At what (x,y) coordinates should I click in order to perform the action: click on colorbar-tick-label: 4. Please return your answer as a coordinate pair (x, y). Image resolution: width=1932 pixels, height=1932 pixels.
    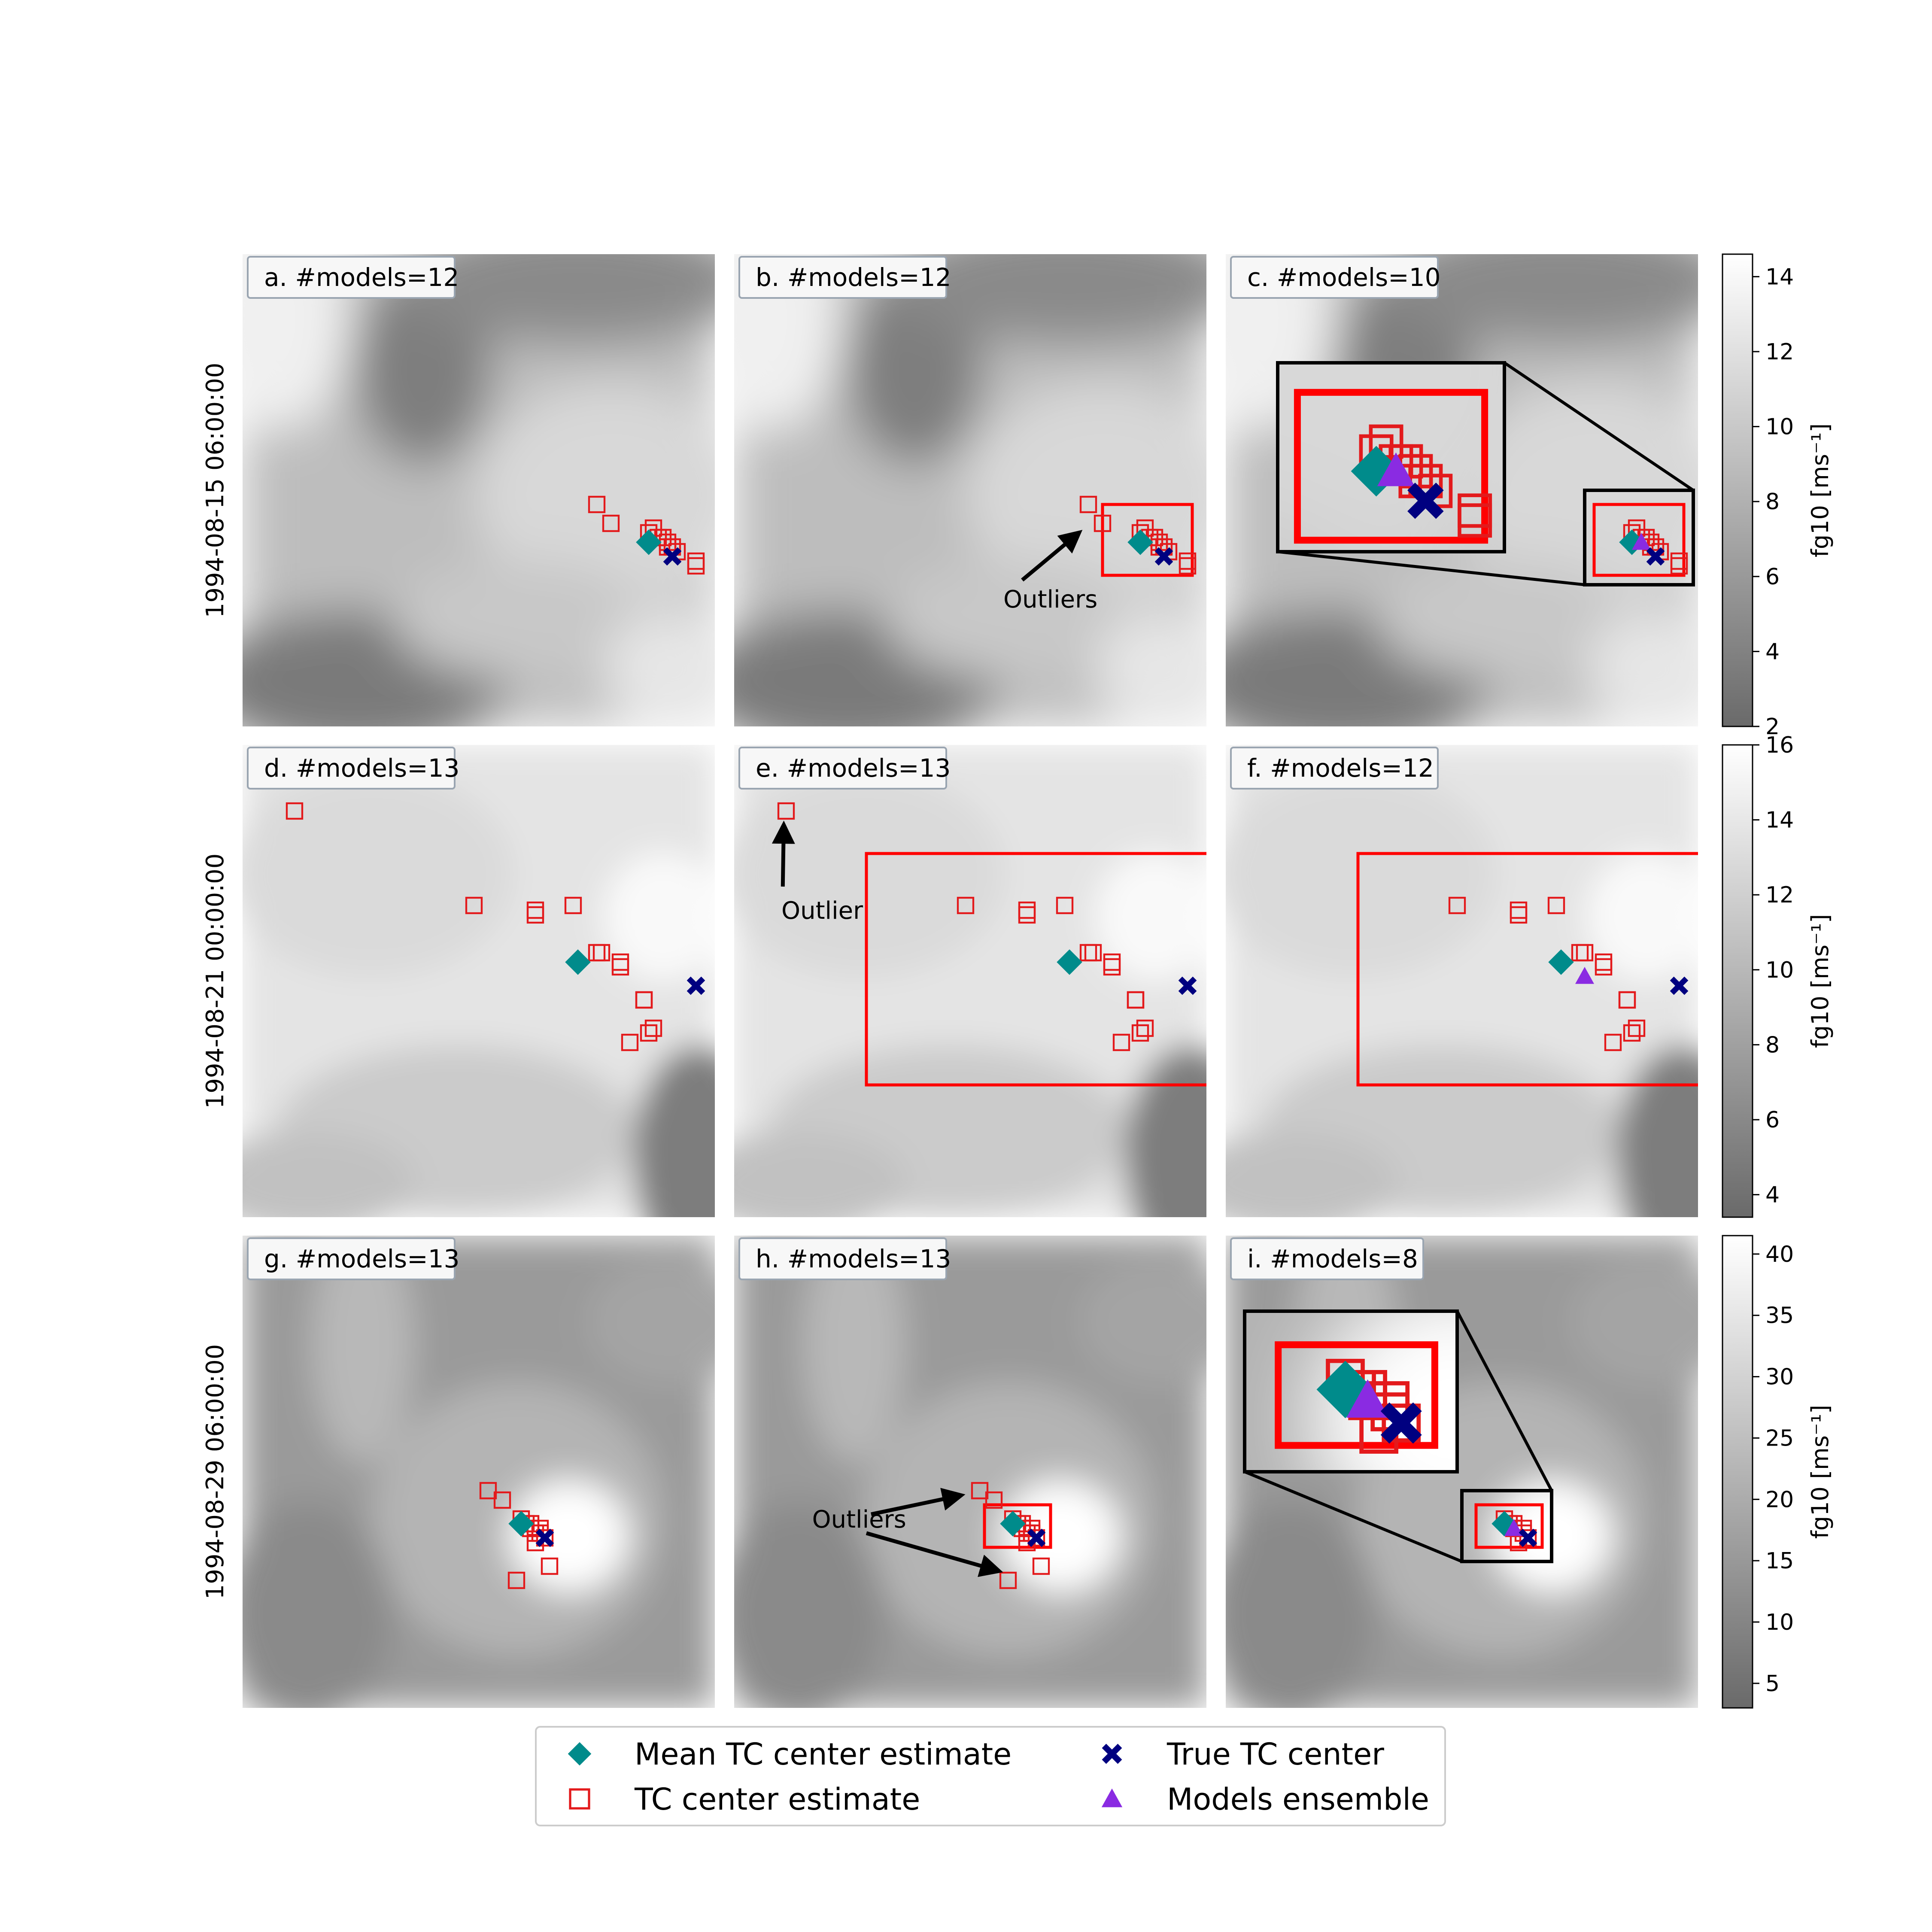
    Looking at the image, I should click on (1772, 652).